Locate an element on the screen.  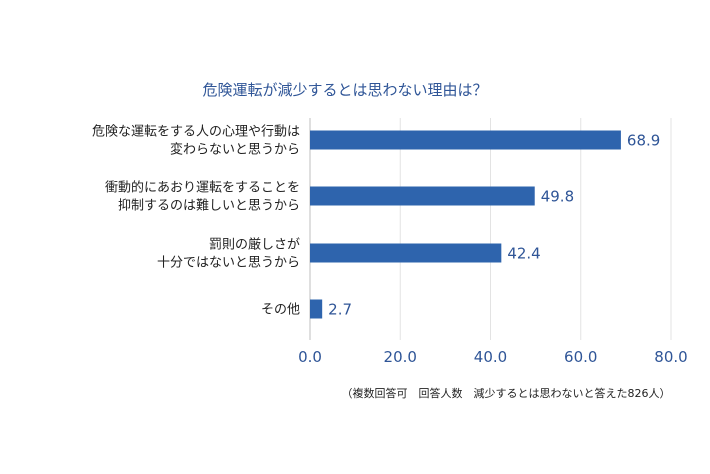
category-label: 衝動的にあおり運転をすることを is located at coordinates (202, 188).